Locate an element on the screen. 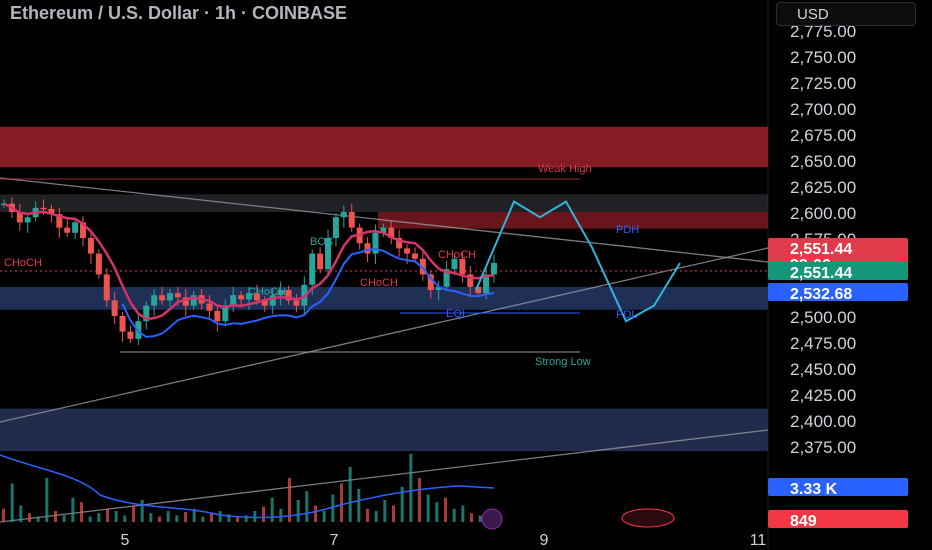  annotation-label: Strong Low is located at coordinates (563, 362).